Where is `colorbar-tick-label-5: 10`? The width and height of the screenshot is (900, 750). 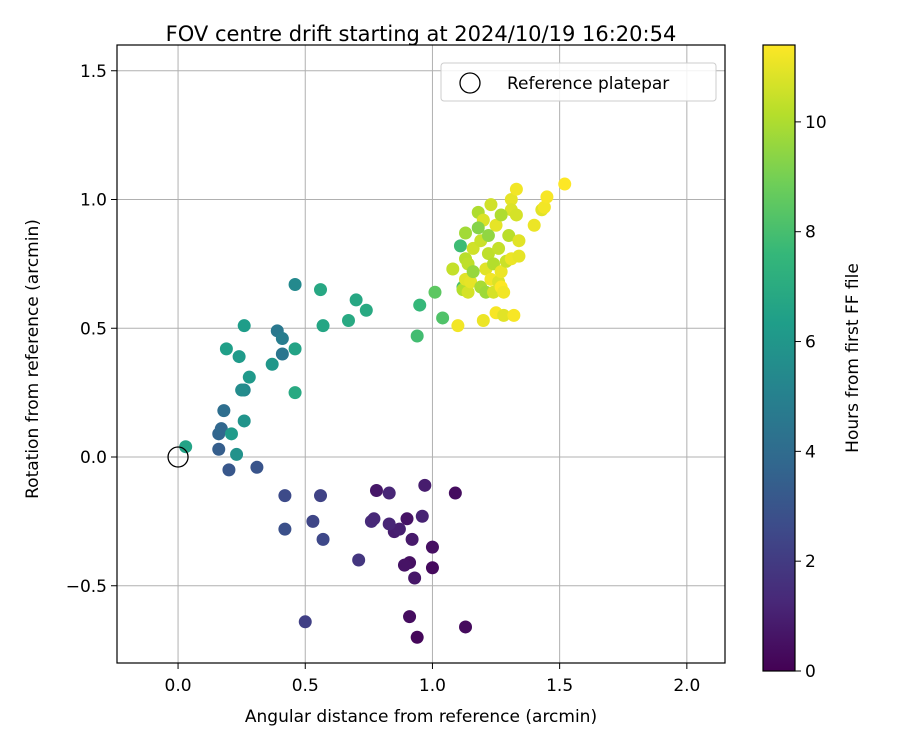 colorbar-tick-label-5: 10 is located at coordinates (816, 123).